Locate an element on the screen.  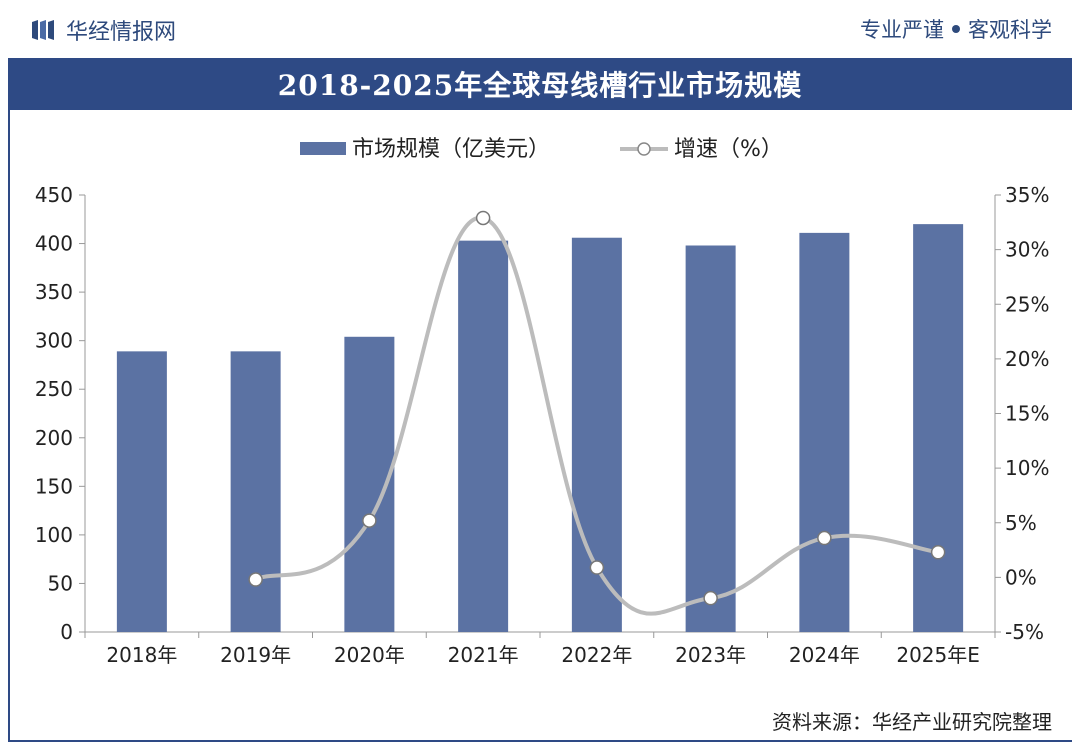
x-tick-label: 2024年 is located at coordinates (824, 655).